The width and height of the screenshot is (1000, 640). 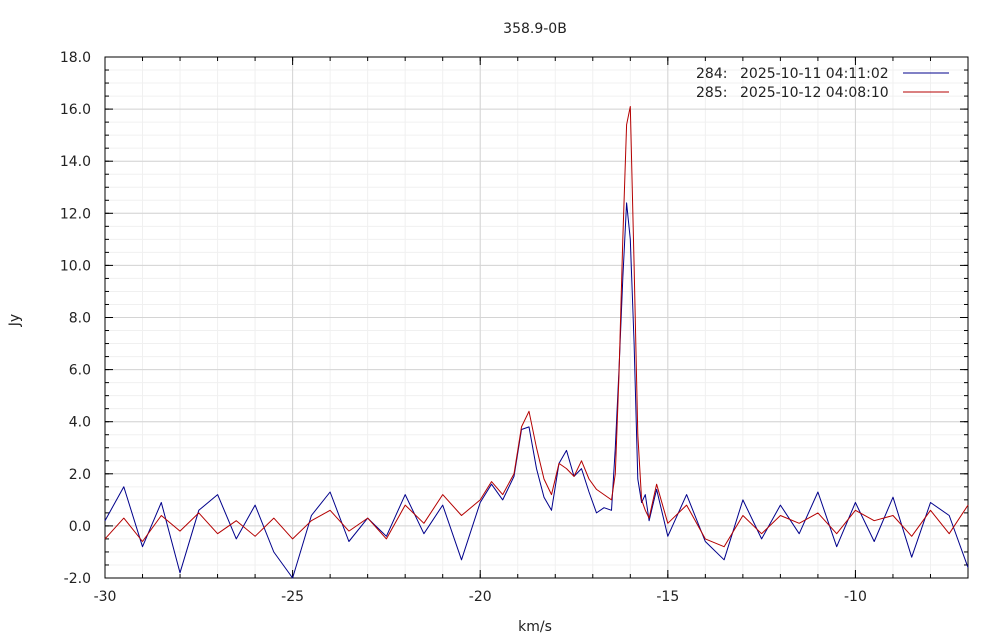 What do you see at coordinates (80, 475) in the screenshot?
I see `y-tick-label: 2.0` at bounding box center [80, 475].